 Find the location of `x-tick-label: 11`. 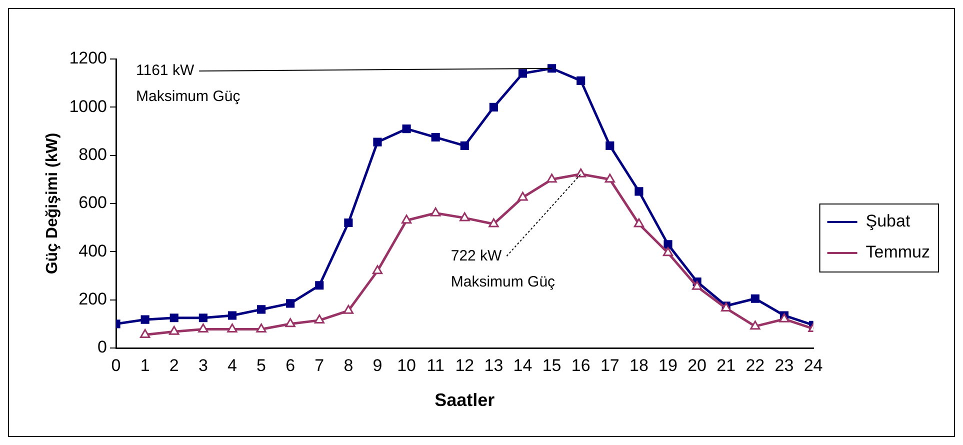

x-tick-label: 11 is located at coordinates (435, 365).